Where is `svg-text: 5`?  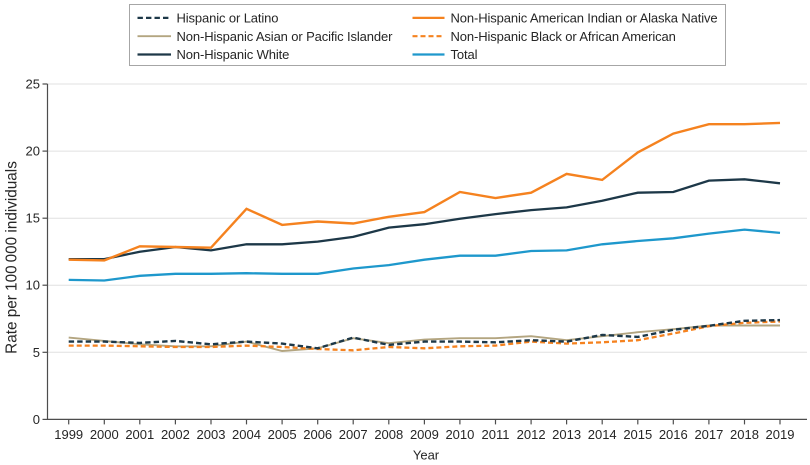 svg-text: 5 is located at coordinates (36, 352).